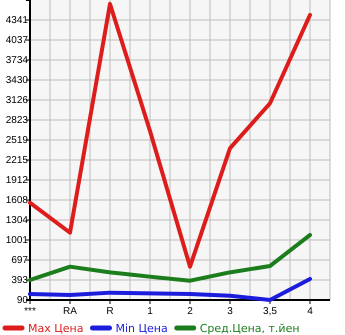 The image size is (345, 335). What do you see at coordinates (17, 220) in the screenshot?
I see `y-tick-label: 1304` at bounding box center [17, 220].